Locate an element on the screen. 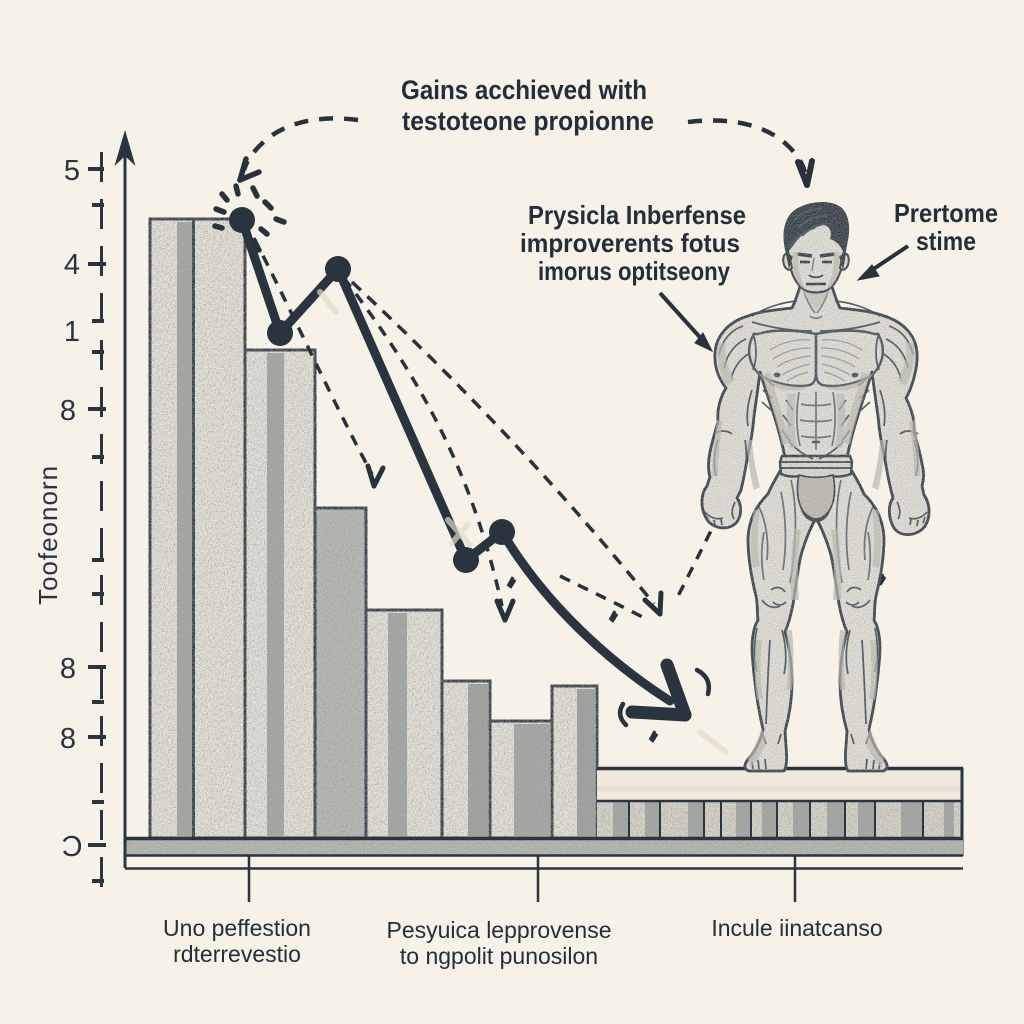  svg-text: Prertome is located at coordinates (946, 213).